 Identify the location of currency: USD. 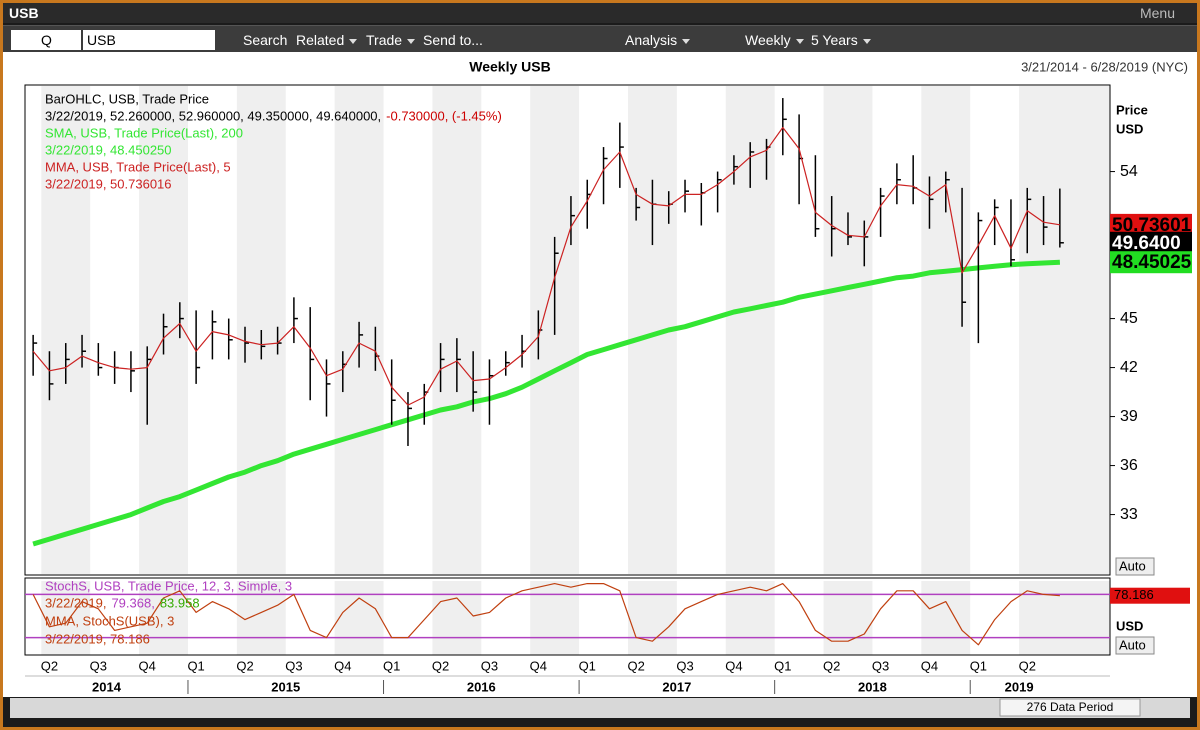
(1129, 128).